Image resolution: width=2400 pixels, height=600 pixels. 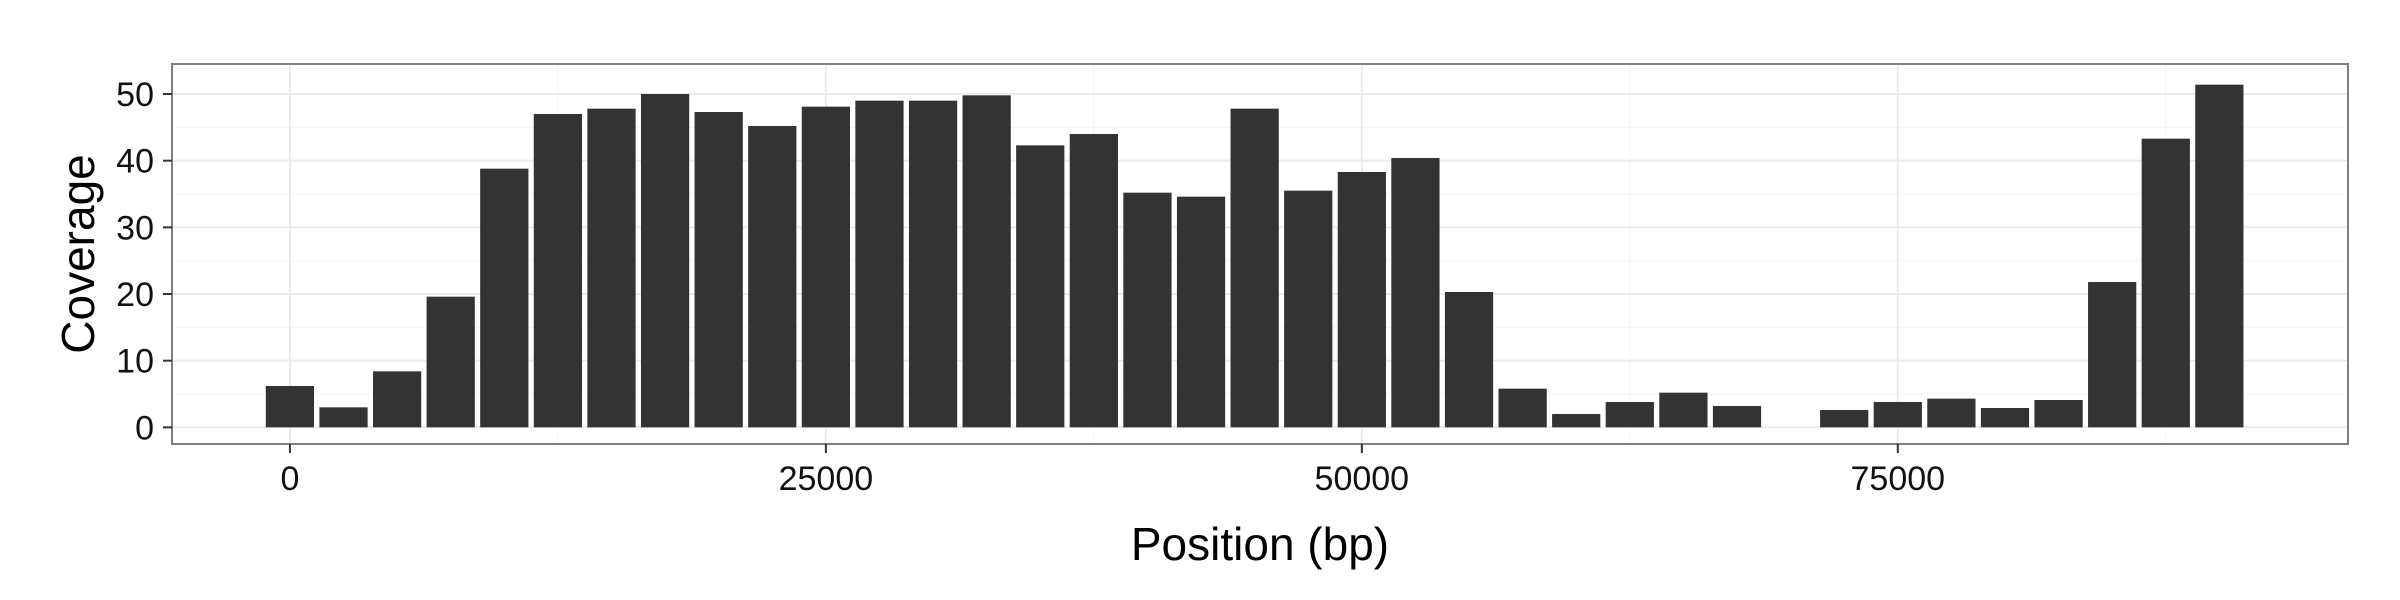 I want to click on y-tick-label: 20, so click(x=135, y=295).